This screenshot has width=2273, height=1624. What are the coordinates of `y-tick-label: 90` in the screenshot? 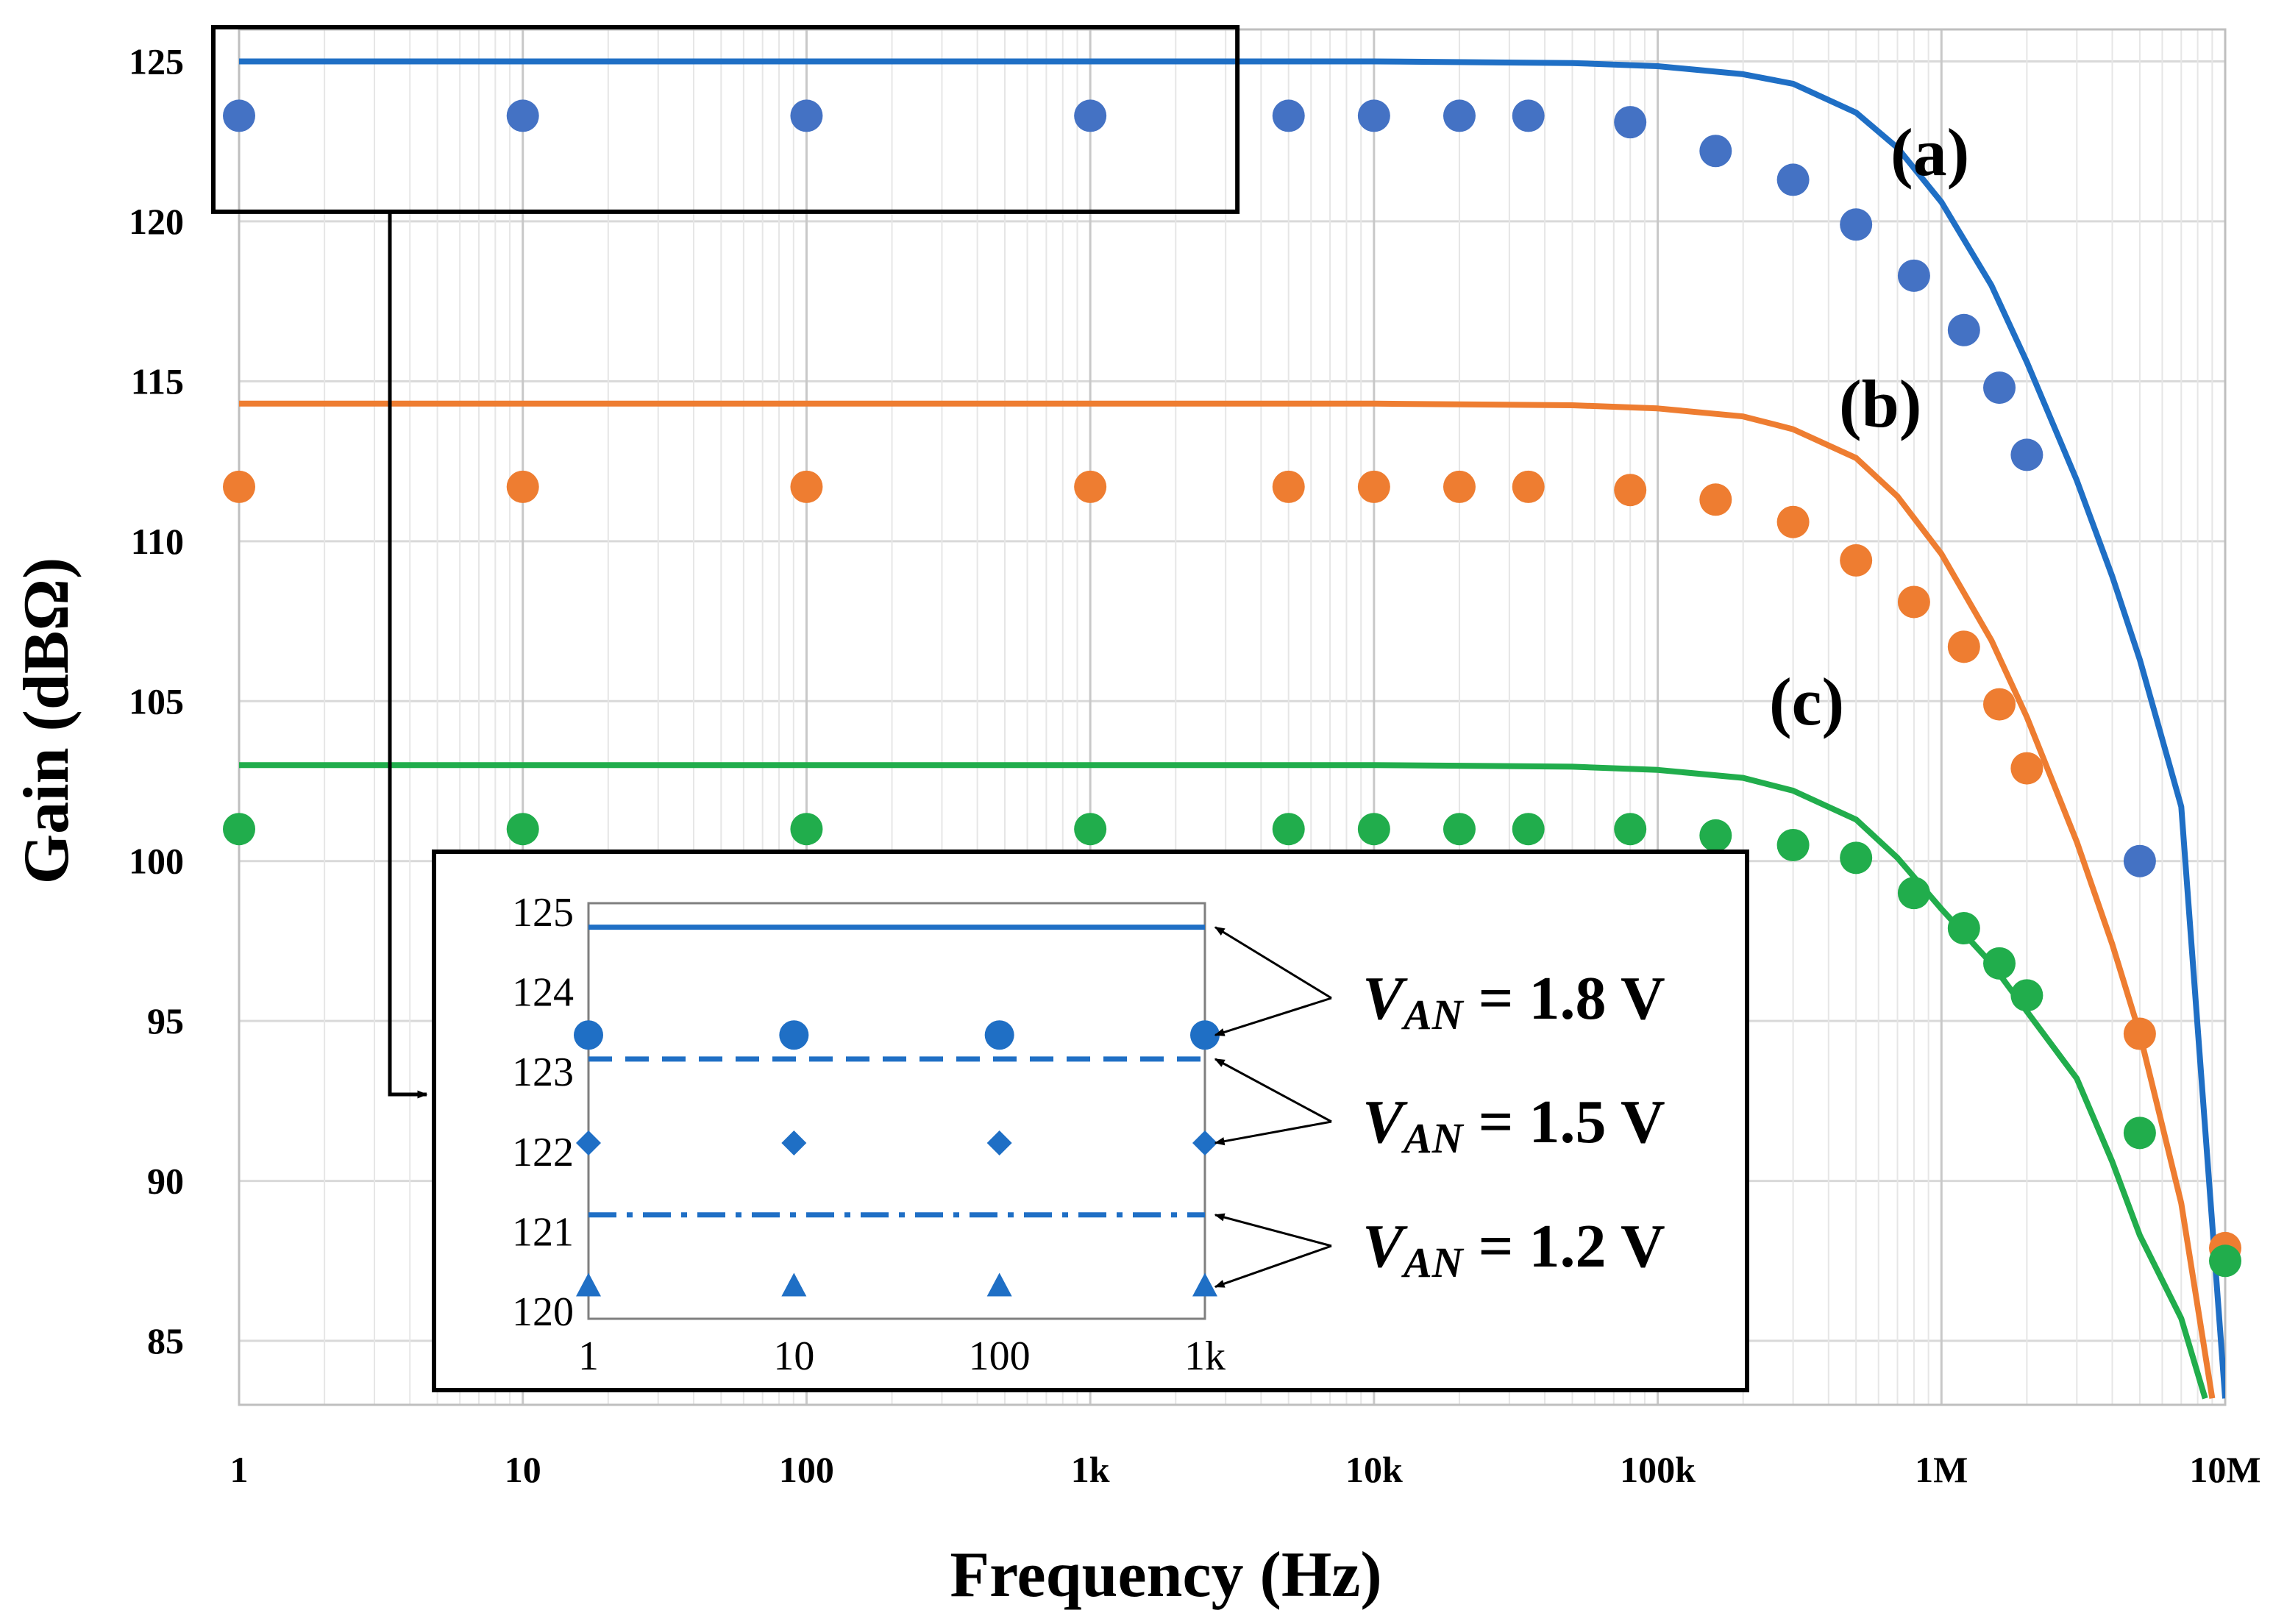 It's located at (165, 1181).